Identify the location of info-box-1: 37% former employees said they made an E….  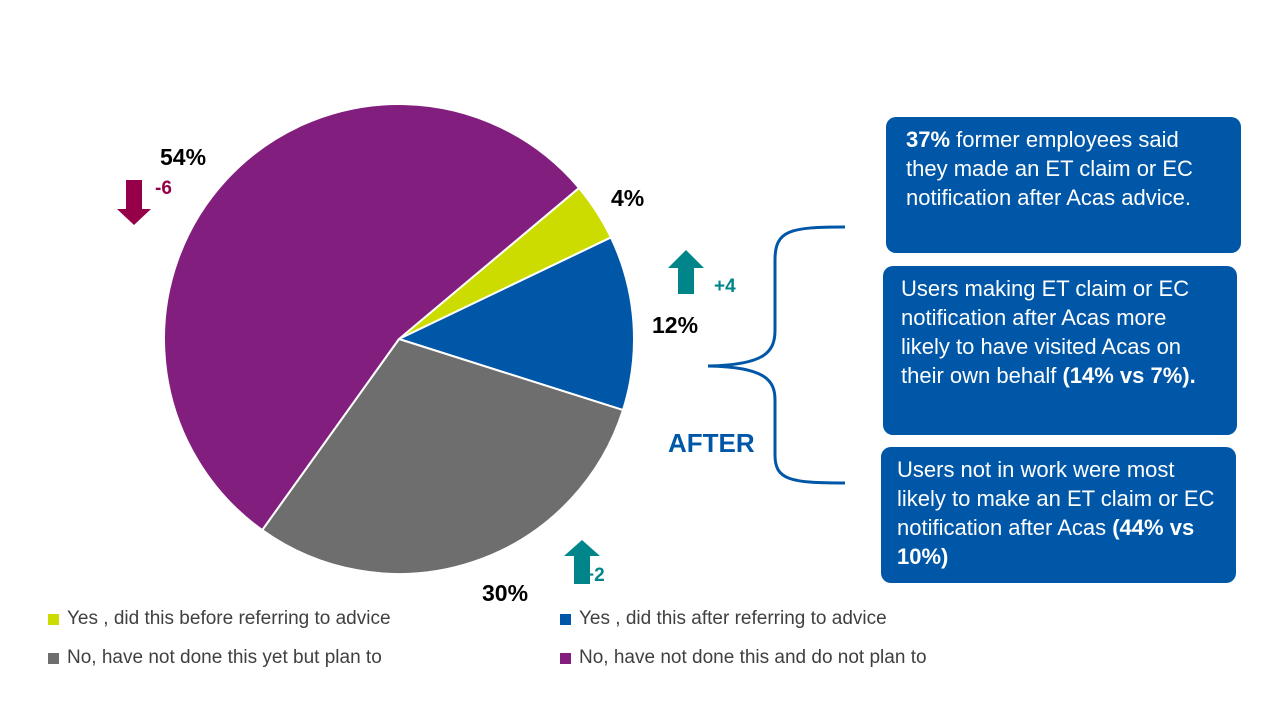
(1063, 185).